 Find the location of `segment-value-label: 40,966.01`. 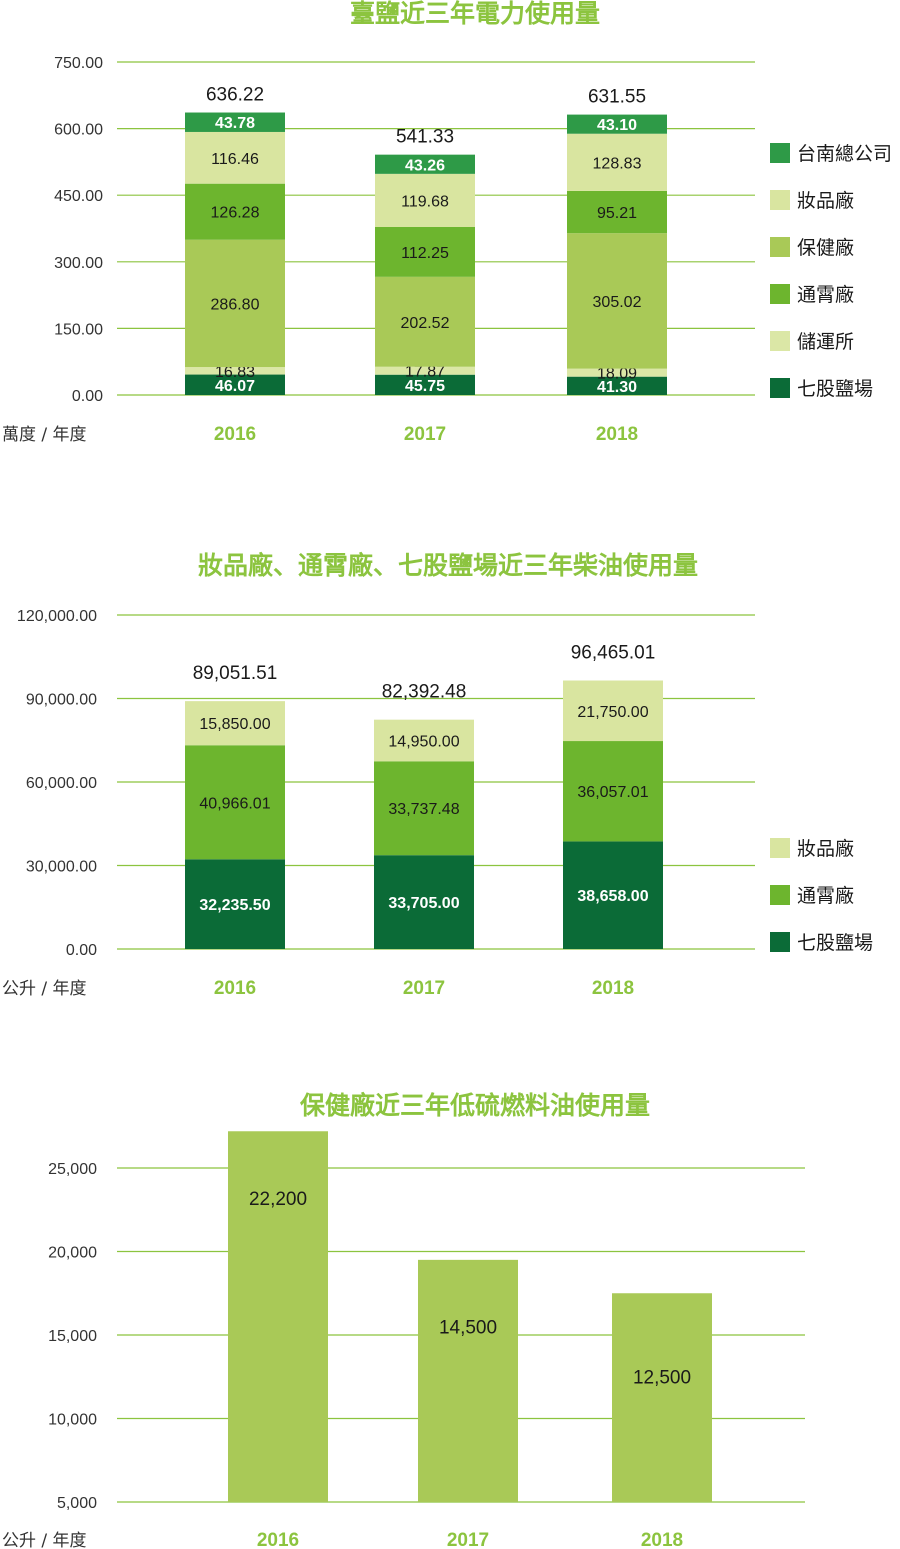

segment-value-label: 40,966.01 is located at coordinates (234, 803).